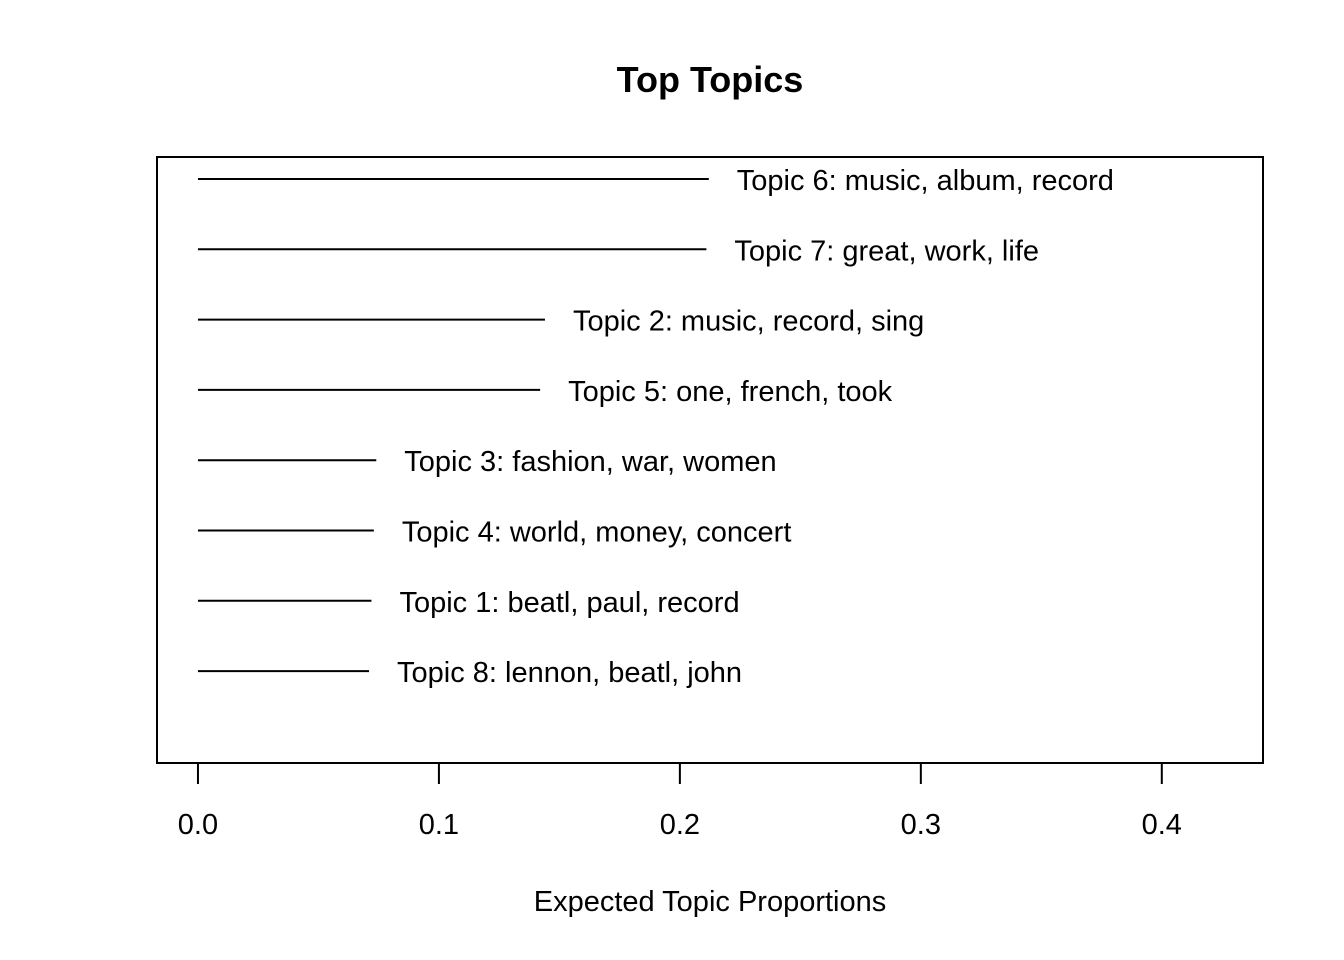 The width and height of the screenshot is (1344, 960). What do you see at coordinates (730, 392) in the screenshot?
I see `topic-label: Topic 5: one, french, took` at bounding box center [730, 392].